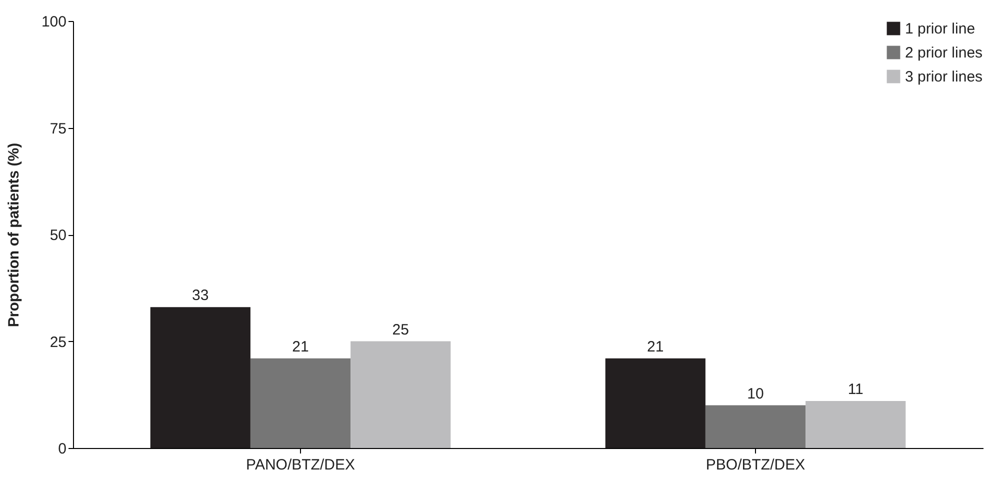 The height and width of the screenshot is (484, 989). I want to click on legend-label: 1 prior line, so click(940, 29).